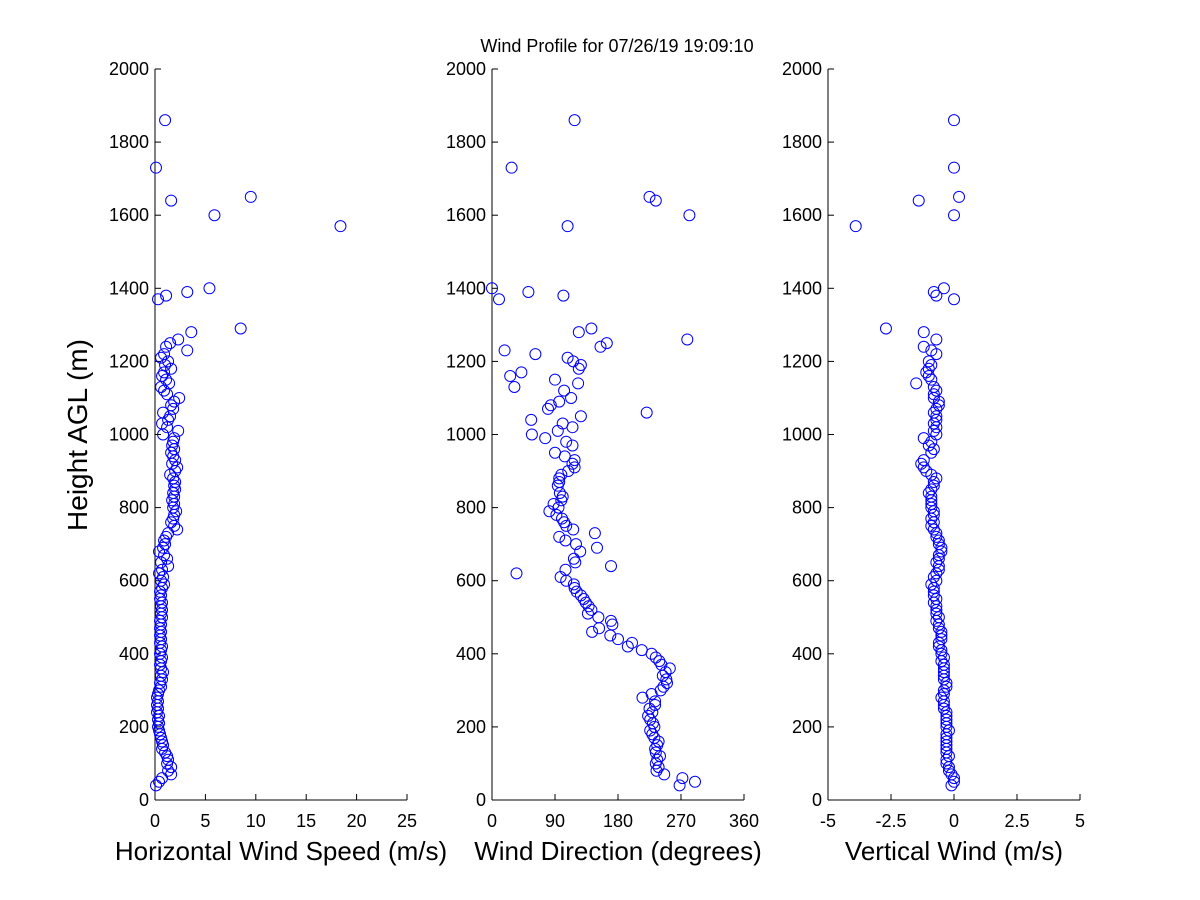 The height and width of the screenshot is (900, 1200). Describe the element at coordinates (205, 821) in the screenshot. I see `x-tick-label: 5` at that location.